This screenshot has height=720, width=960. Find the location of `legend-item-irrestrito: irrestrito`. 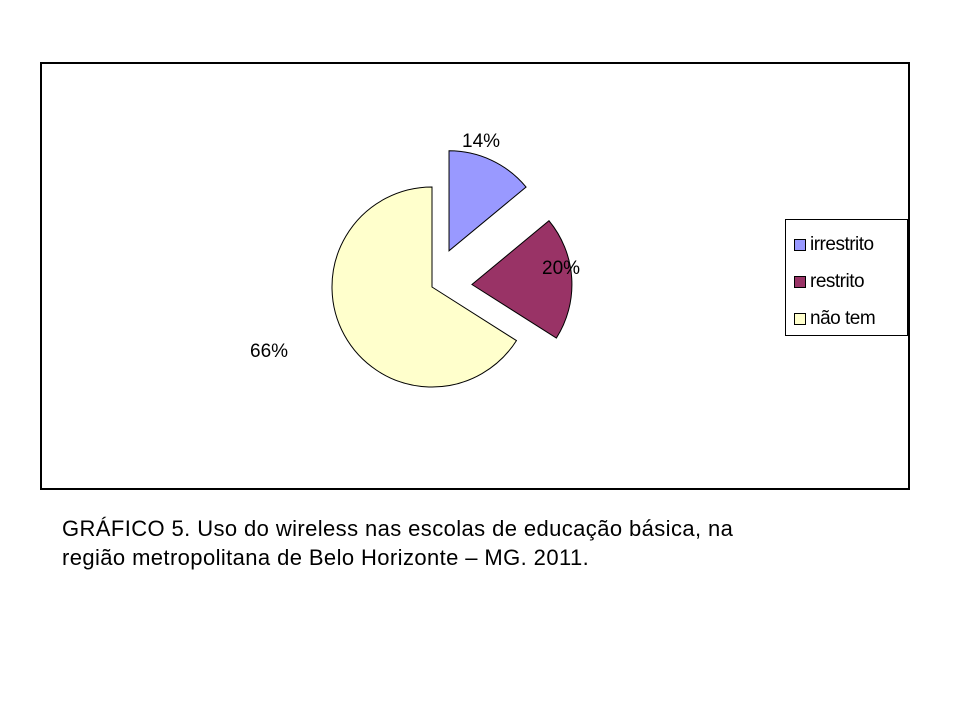

legend-item-irrestrito: irrestrito is located at coordinates (846, 244).